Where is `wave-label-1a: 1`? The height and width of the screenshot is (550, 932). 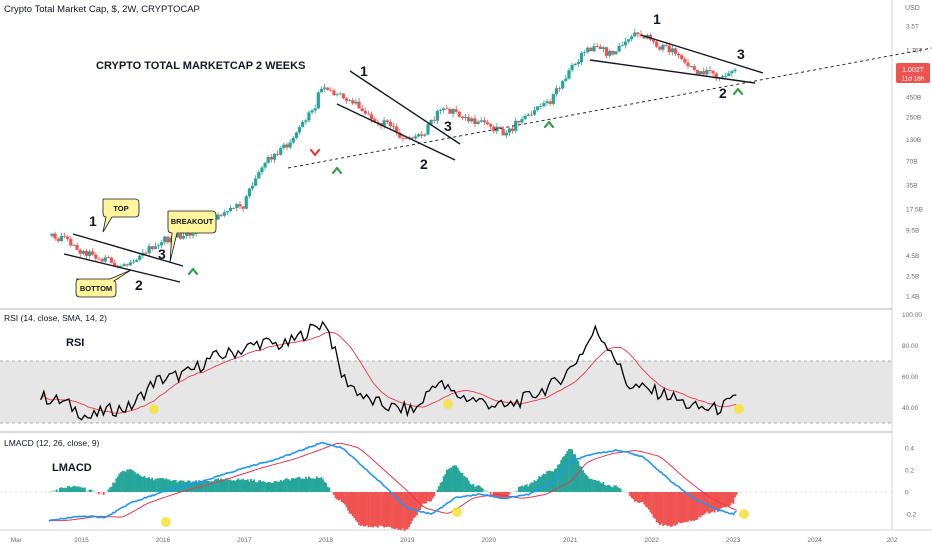
wave-label-1a: 1 is located at coordinates (93, 221).